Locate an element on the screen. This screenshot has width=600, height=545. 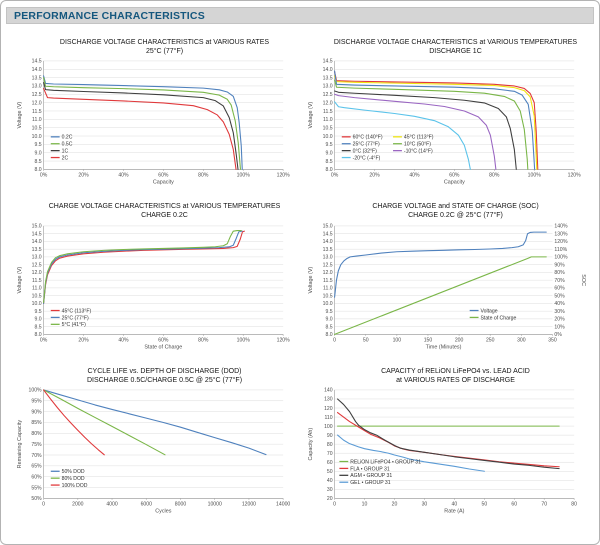
svg-text: 2000 is located at coordinates (78, 504).